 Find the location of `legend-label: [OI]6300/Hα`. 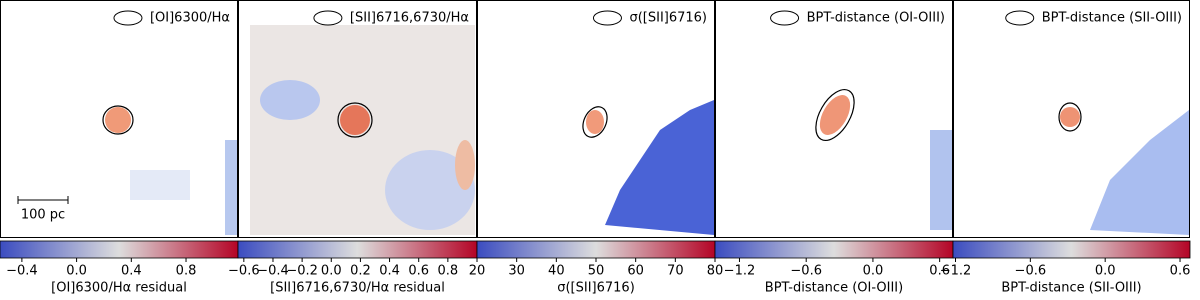

legend-label: [OI]6300/Hα is located at coordinates (190, 18).